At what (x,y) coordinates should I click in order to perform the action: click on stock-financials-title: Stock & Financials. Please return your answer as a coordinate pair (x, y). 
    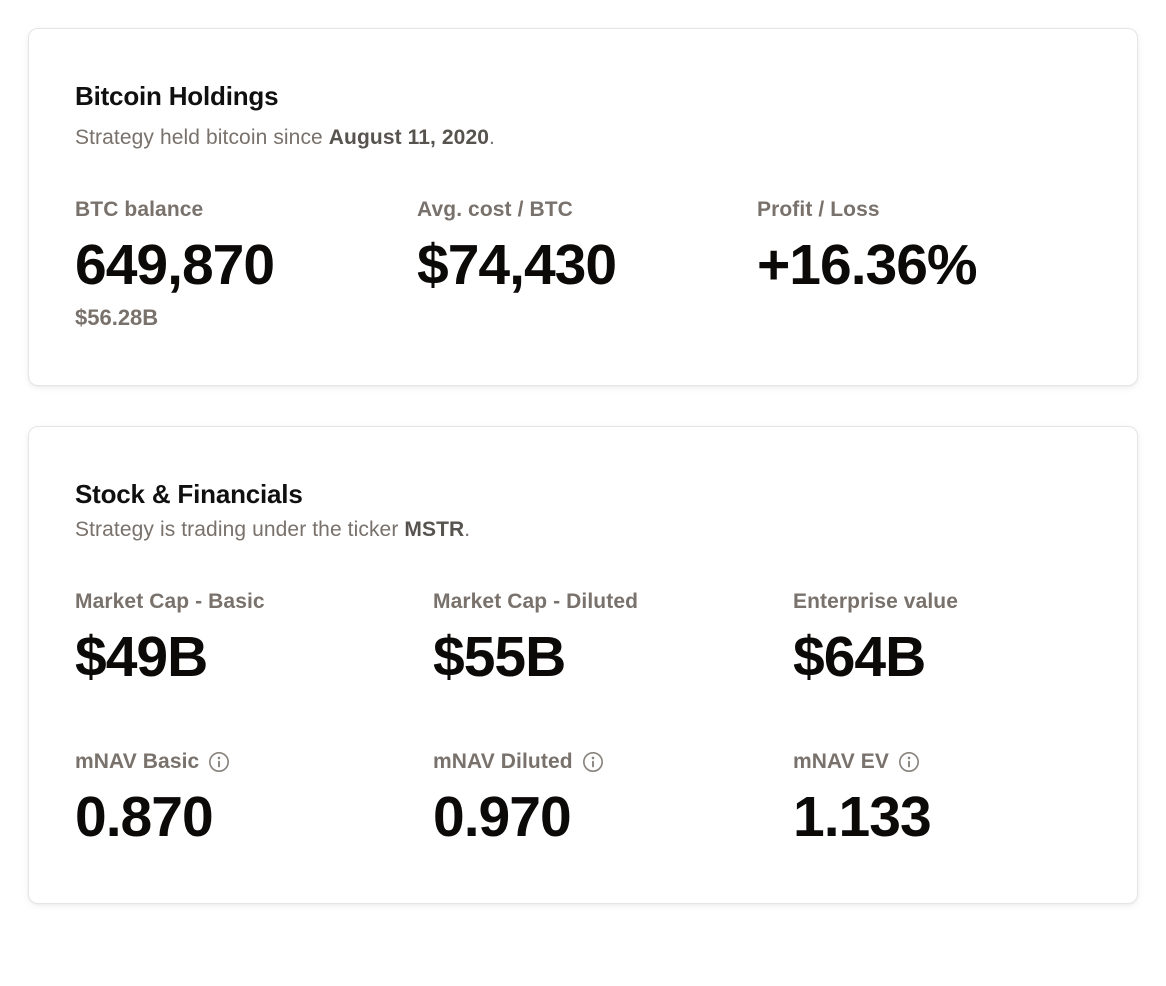
    Looking at the image, I should click on (189, 493).